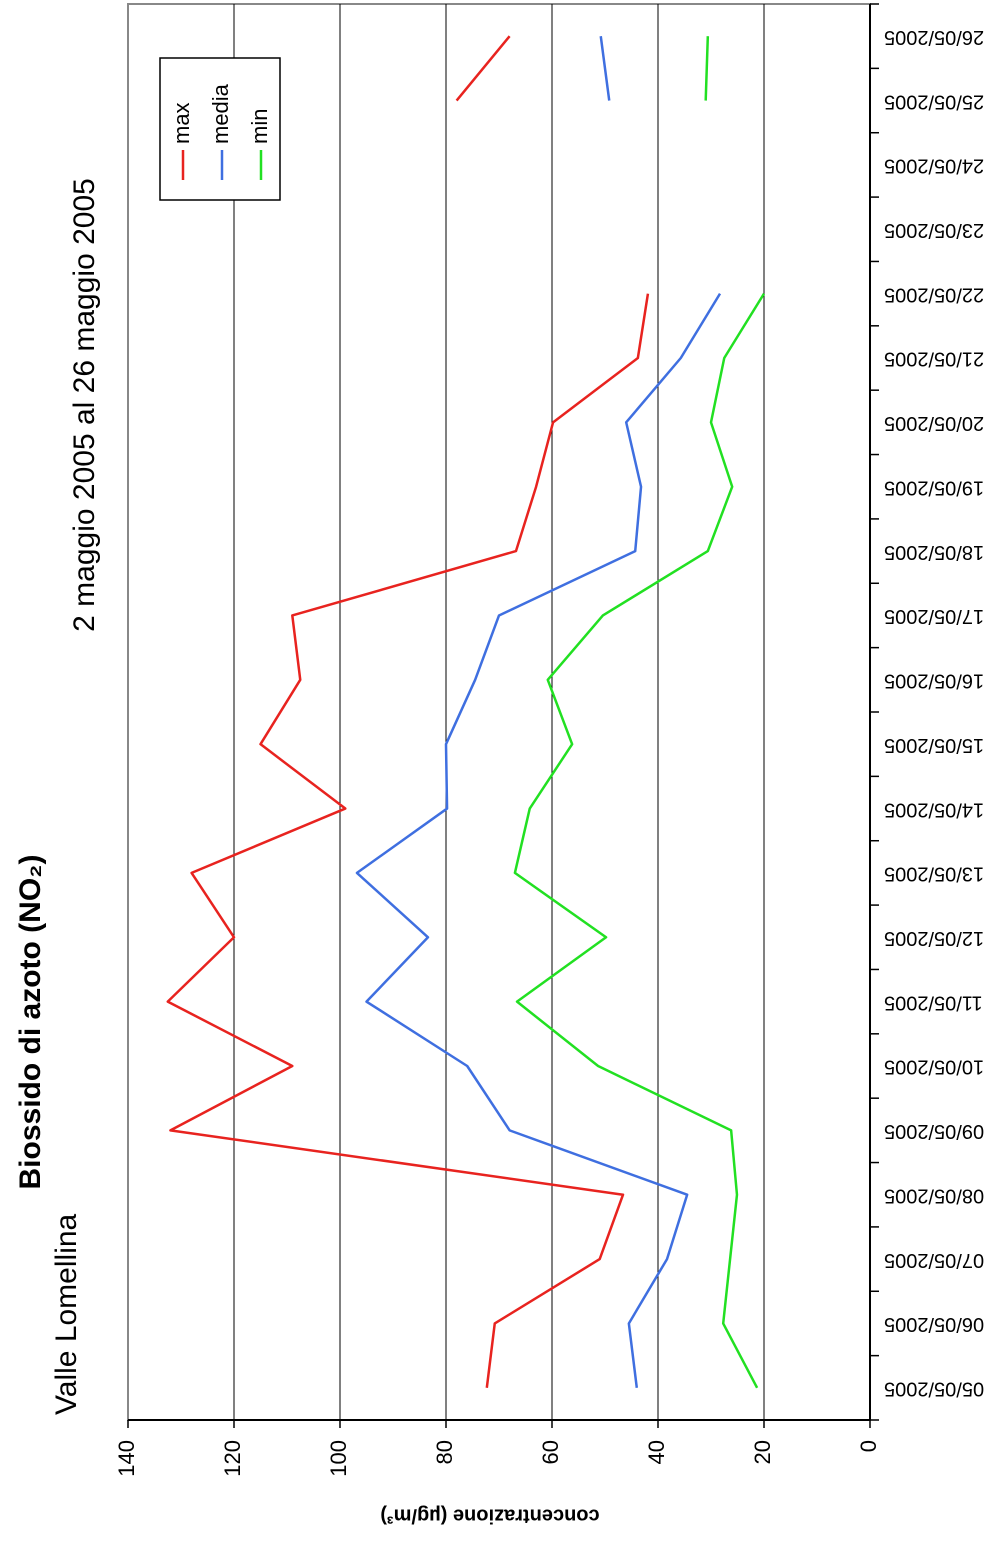 The height and width of the screenshot is (1544, 1008). I want to click on x-tick-label: 17/05/2005, so click(934, 616).